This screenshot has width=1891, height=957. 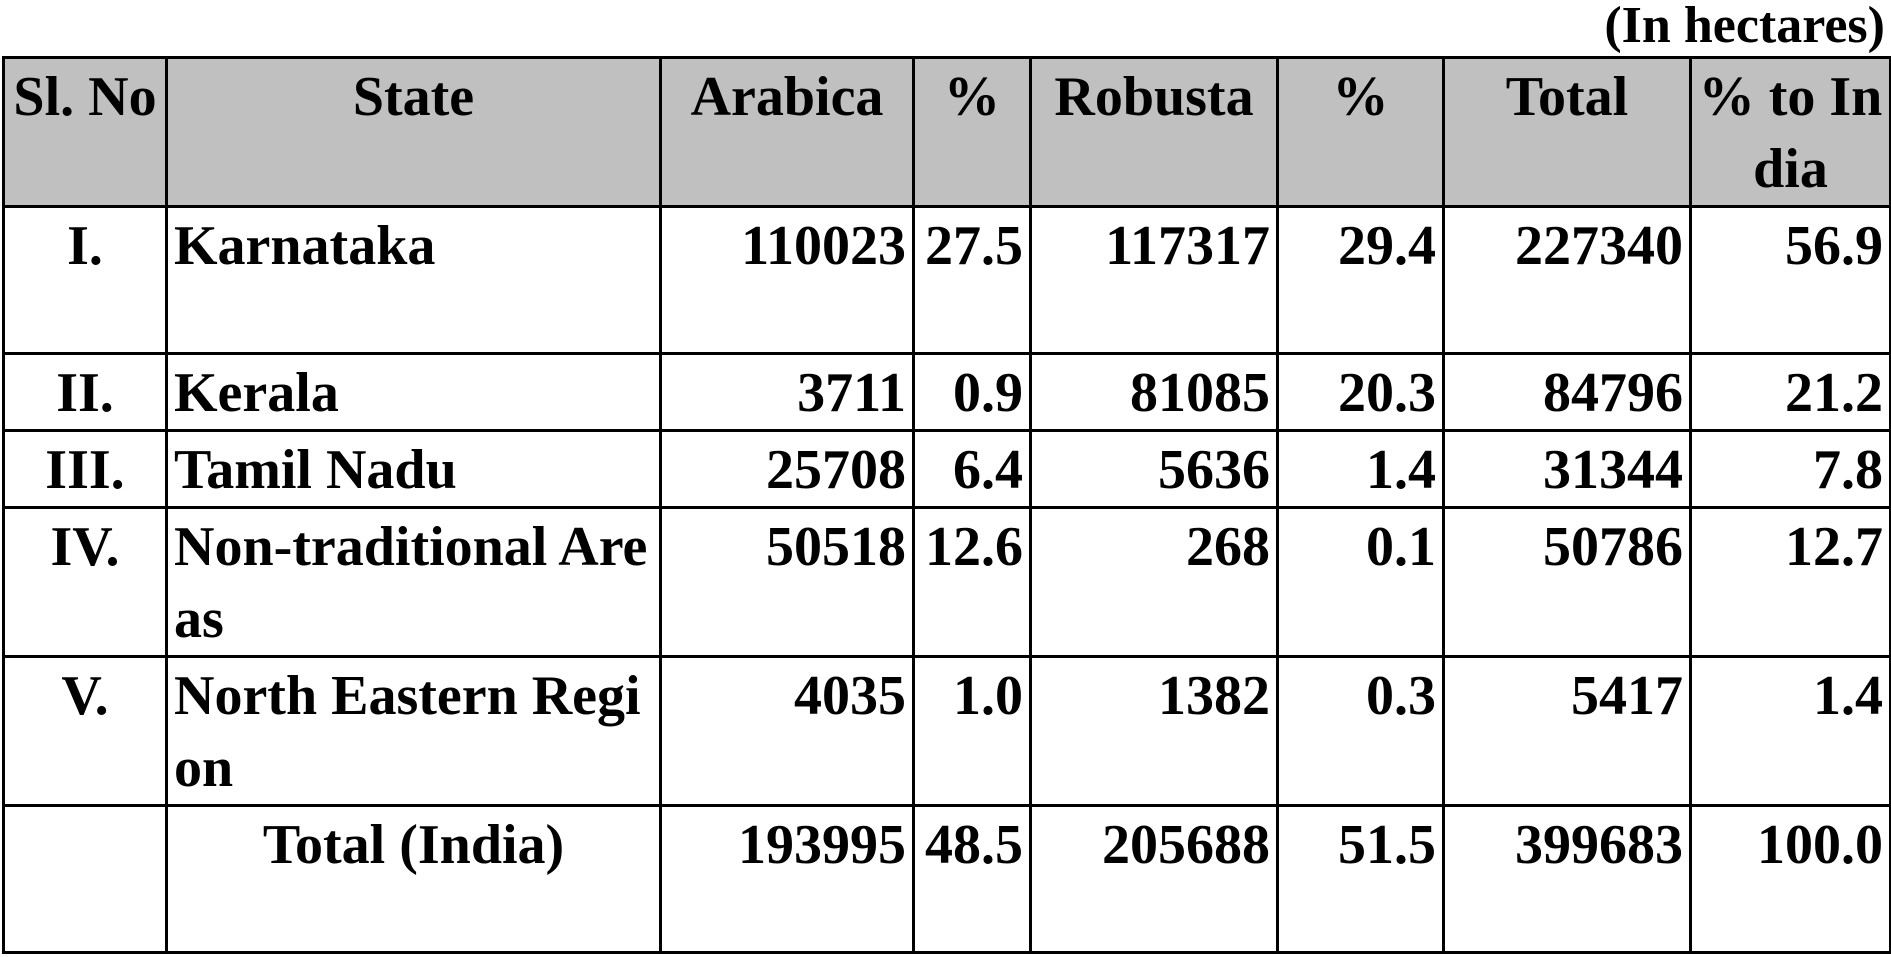 What do you see at coordinates (1360, 582) in the screenshot?
I see `cell-robusta-pct: 0.1` at bounding box center [1360, 582].